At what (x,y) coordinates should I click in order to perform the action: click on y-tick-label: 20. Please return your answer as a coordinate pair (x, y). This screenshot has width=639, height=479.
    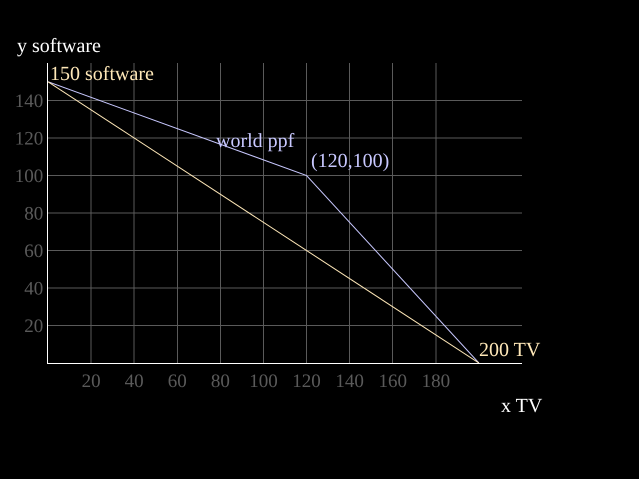
    Looking at the image, I should click on (34, 327).